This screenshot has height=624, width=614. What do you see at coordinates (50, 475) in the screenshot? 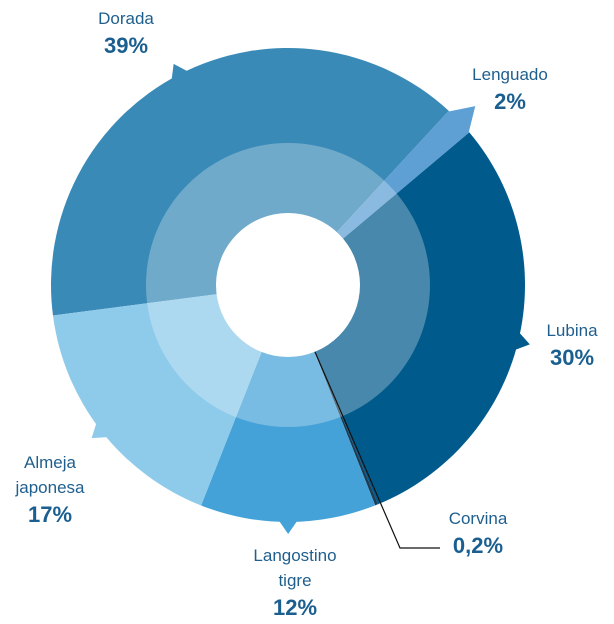
I see `category-name: Almeja japonesa` at bounding box center [50, 475].